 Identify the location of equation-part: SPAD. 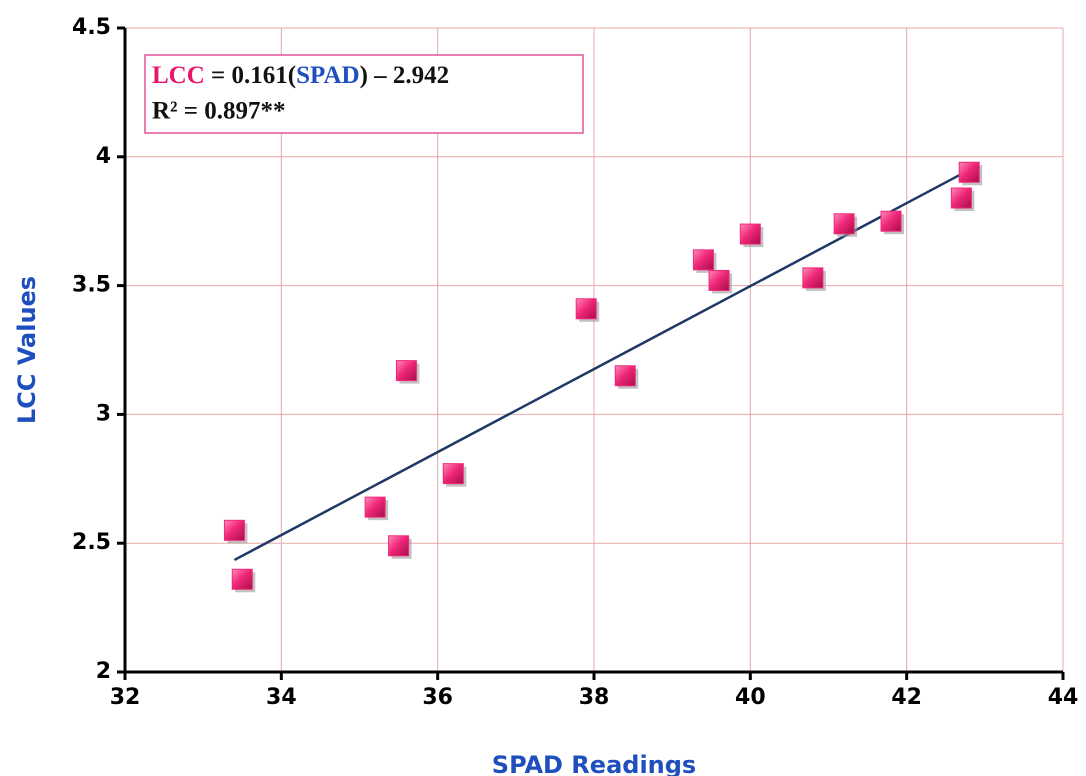
(327, 75).